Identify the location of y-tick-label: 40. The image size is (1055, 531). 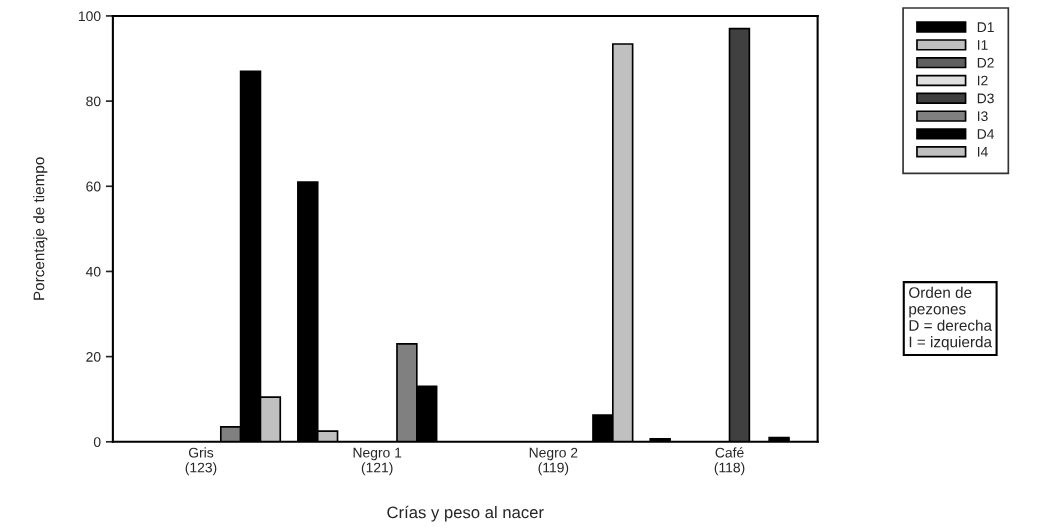
(93, 271).